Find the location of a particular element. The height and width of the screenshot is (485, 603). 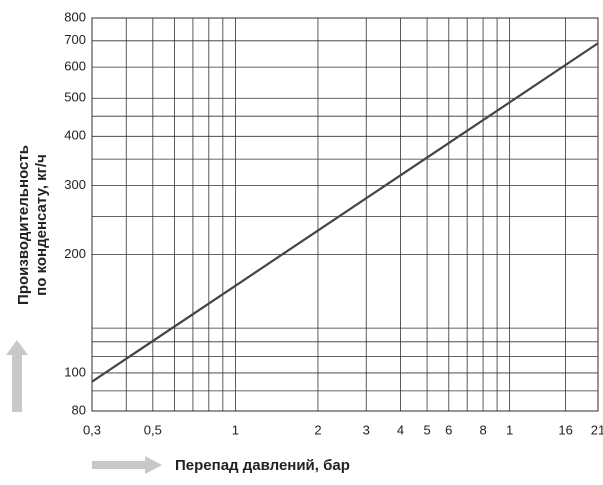

y-tick-label: 200 is located at coordinates (75, 253).